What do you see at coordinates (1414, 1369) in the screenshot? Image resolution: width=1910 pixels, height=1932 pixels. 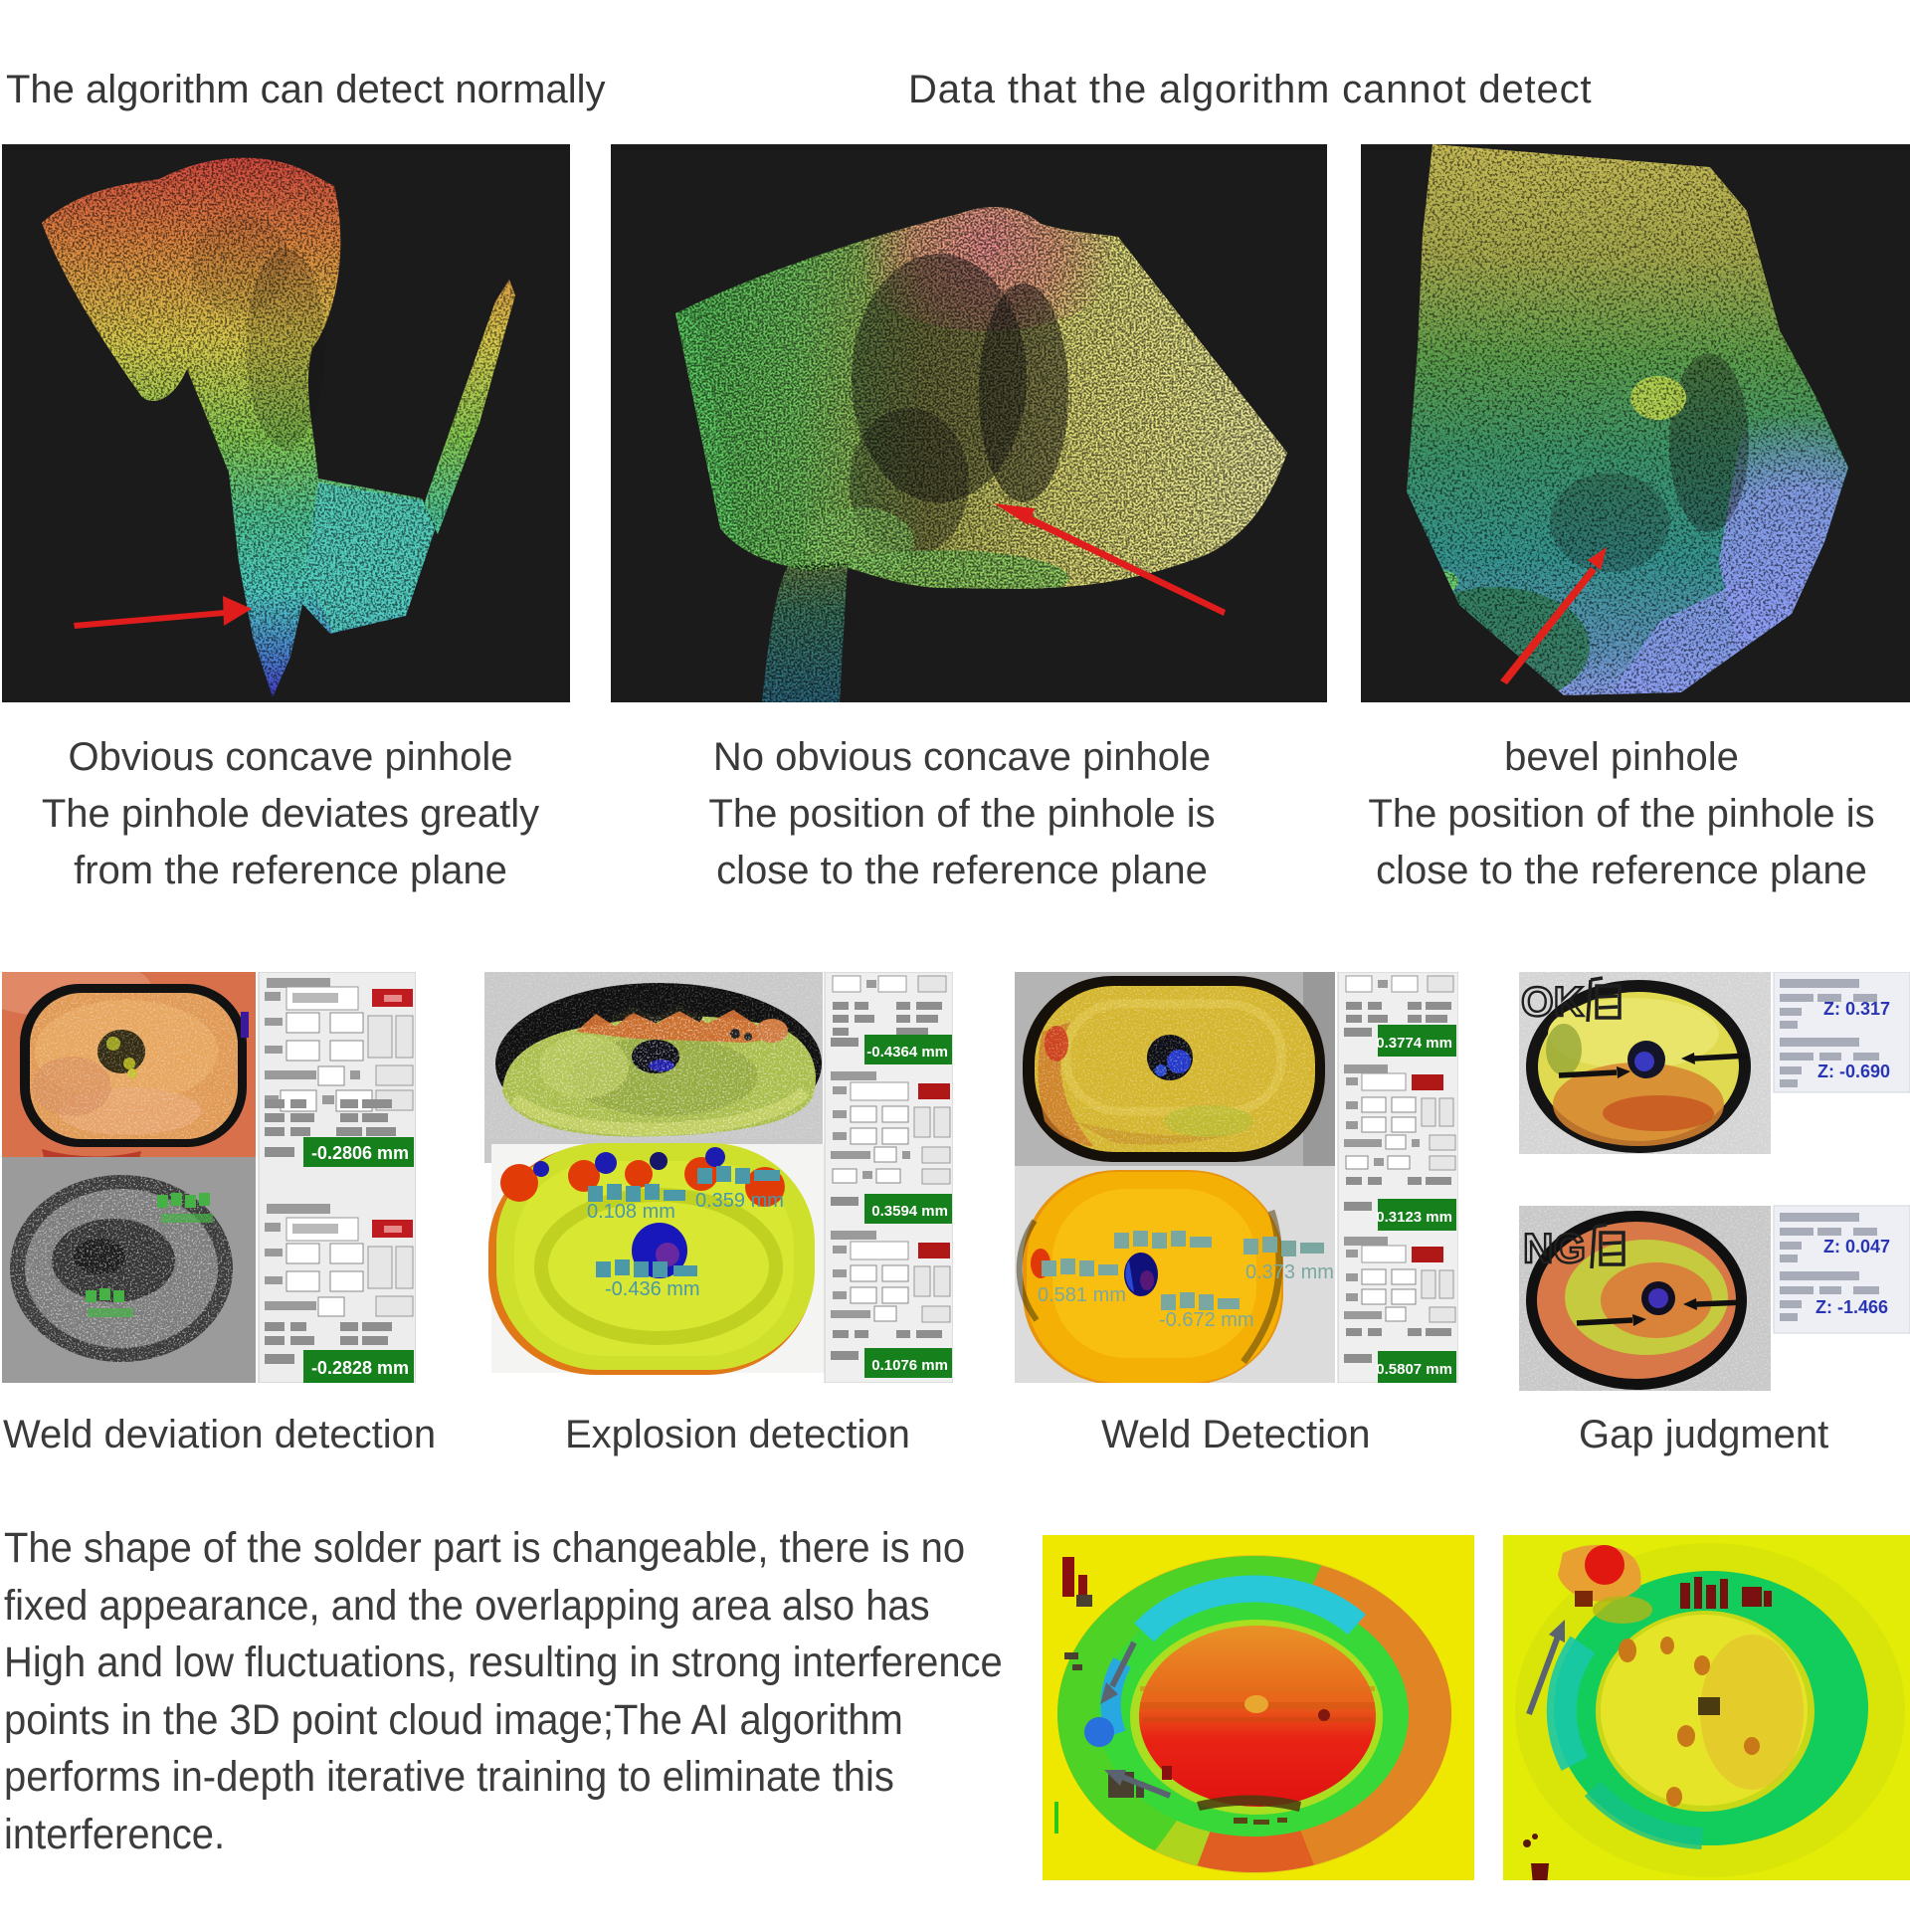 I see `svg-text: 0.5807 mm` at bounding box center [1414, 1369].